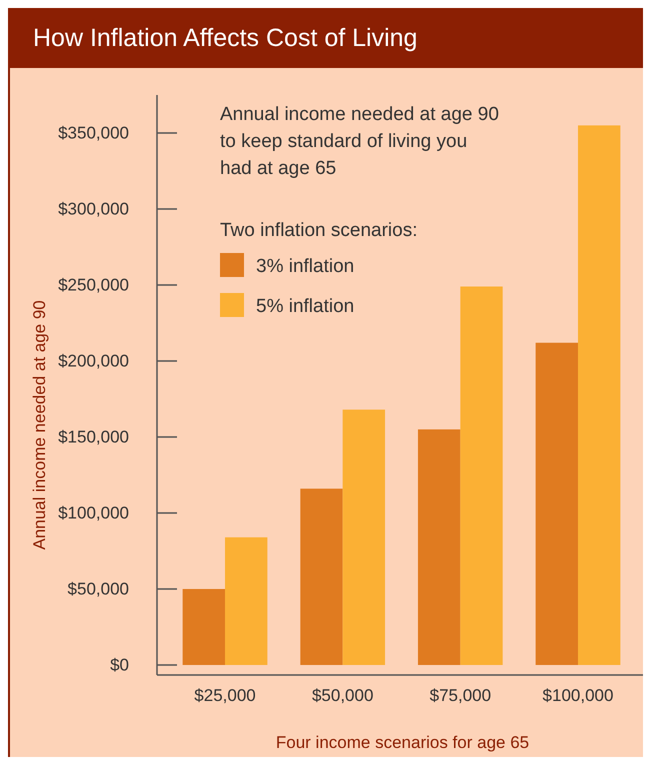  What do you see at coordinates (93, 360) in the screenshot?
I see `y-tick-label: $200,000` at bounding box center [93, 360].